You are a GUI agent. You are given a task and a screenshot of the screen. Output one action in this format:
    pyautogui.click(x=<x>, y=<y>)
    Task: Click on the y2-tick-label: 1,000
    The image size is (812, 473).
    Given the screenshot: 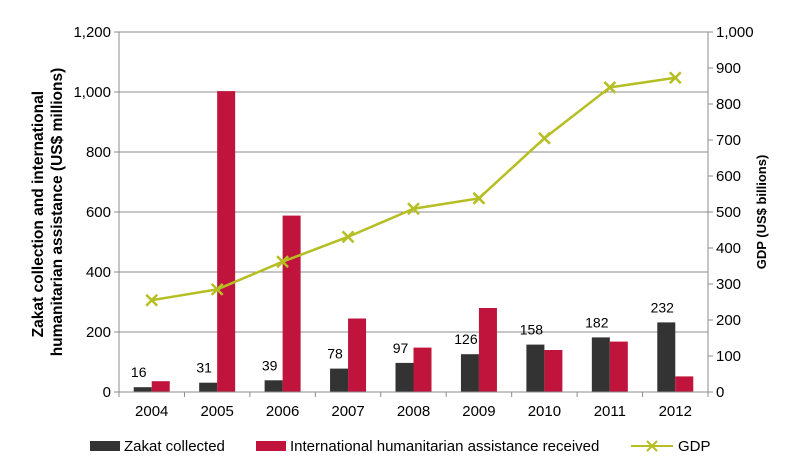 What is the action you would take?
    pyautogui.click(x=735, y=32)
    